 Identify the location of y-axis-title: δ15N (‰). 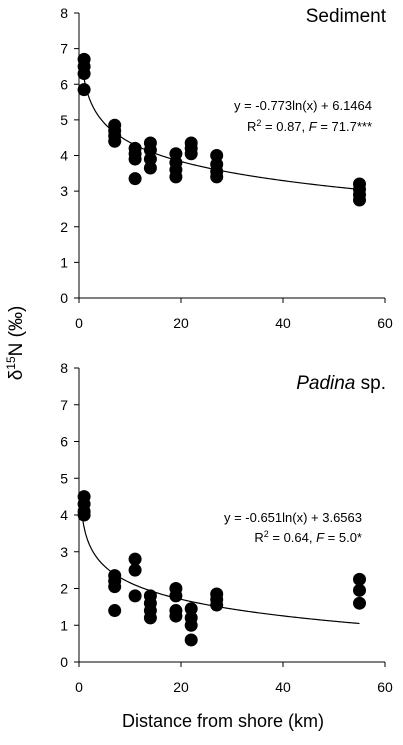
(15, 343).